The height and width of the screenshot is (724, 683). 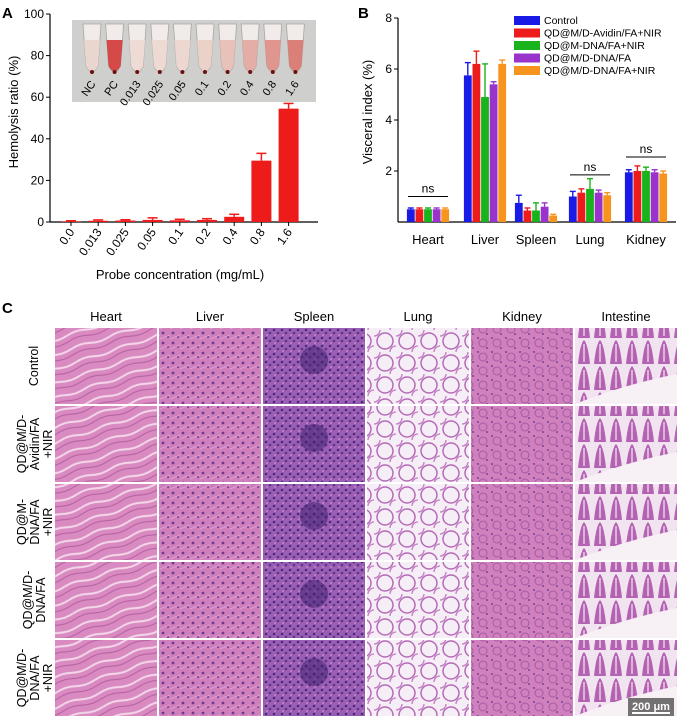 I want to click on histology-column-header: Lung, so click(x=418, y=316).